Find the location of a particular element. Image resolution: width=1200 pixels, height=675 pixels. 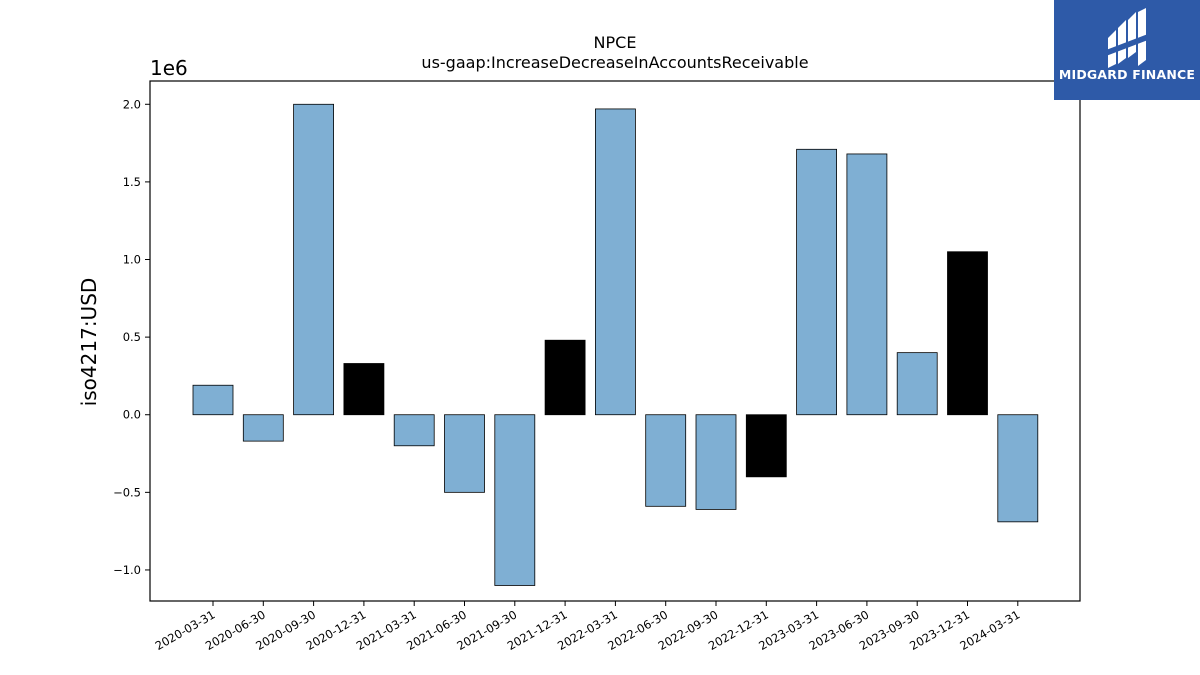

y-tick-label: 1.0 is located at coordinates (132, 260).